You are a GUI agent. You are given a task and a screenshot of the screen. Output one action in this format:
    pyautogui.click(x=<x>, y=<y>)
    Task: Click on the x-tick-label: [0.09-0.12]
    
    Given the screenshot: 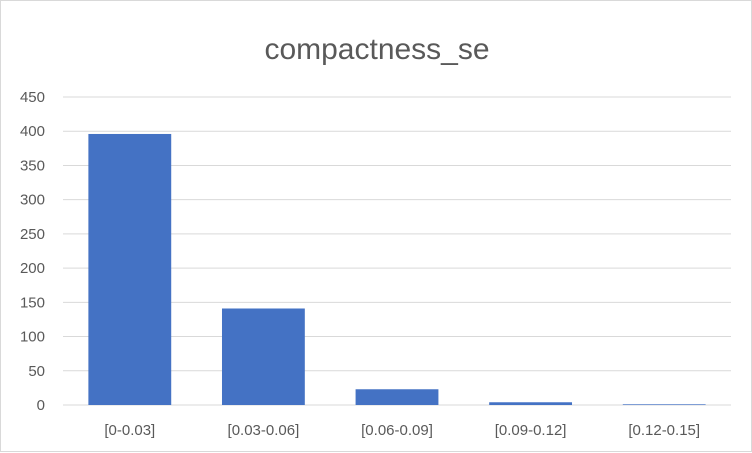 What is the action you would take?
    pyautogui.click(x=531, y=430)
    